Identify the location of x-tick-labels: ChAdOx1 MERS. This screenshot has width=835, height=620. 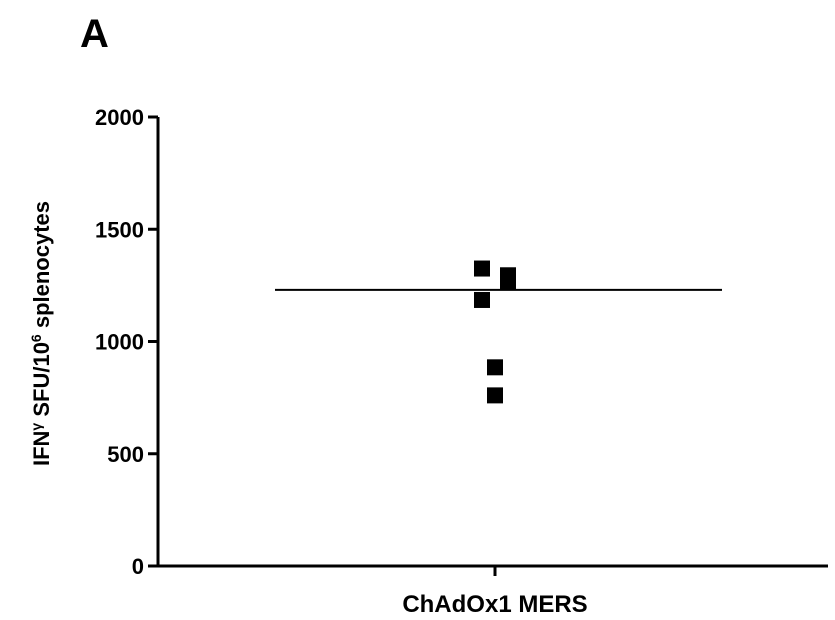
(494, 604).